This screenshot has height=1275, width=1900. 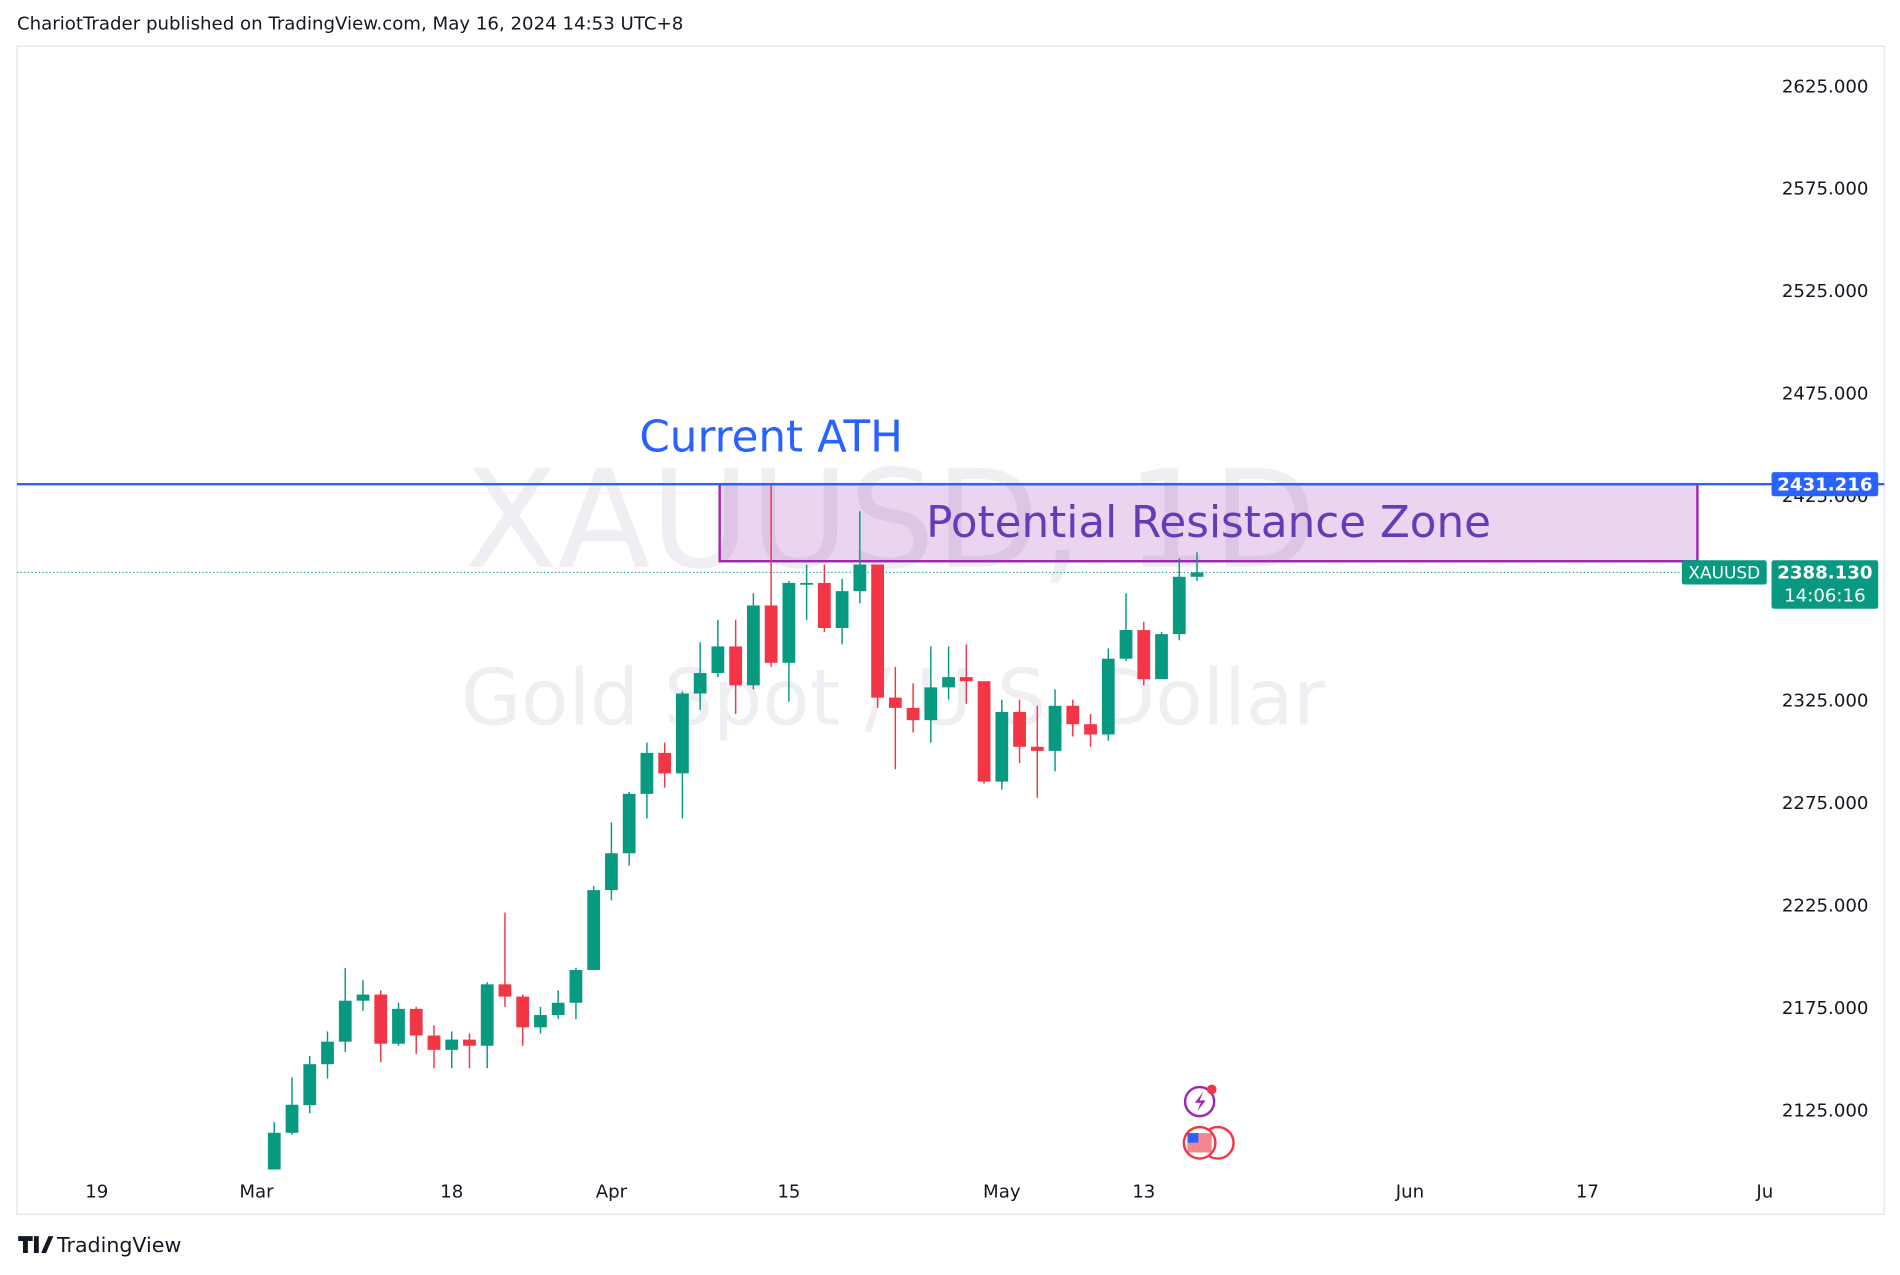 I want to click on symbol-watermark: XAUUSD, 1D, so click(x=891, y=521).